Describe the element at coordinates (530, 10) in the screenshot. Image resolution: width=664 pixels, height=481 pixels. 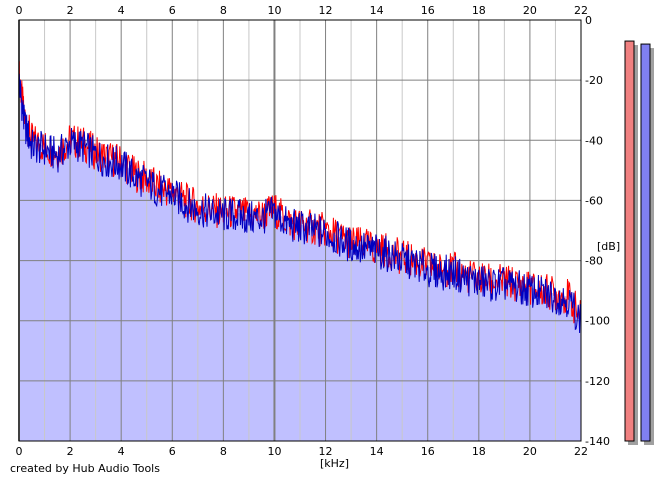
I see `x-tick-label-top: 20` at that location.